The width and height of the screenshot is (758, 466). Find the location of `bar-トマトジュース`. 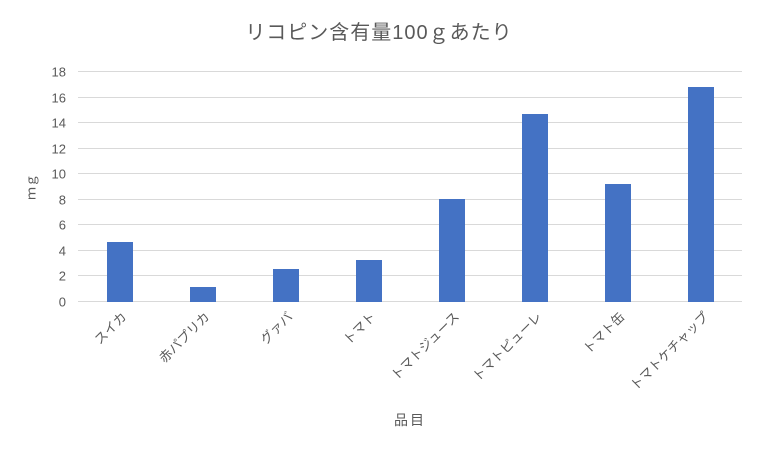

bar-トマトジュース is located at coordinates (451, 250).